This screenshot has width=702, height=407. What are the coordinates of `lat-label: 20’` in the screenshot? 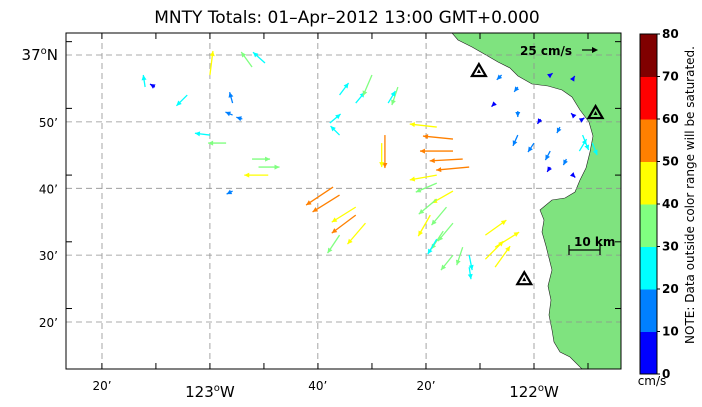 It's located at (48, 323).